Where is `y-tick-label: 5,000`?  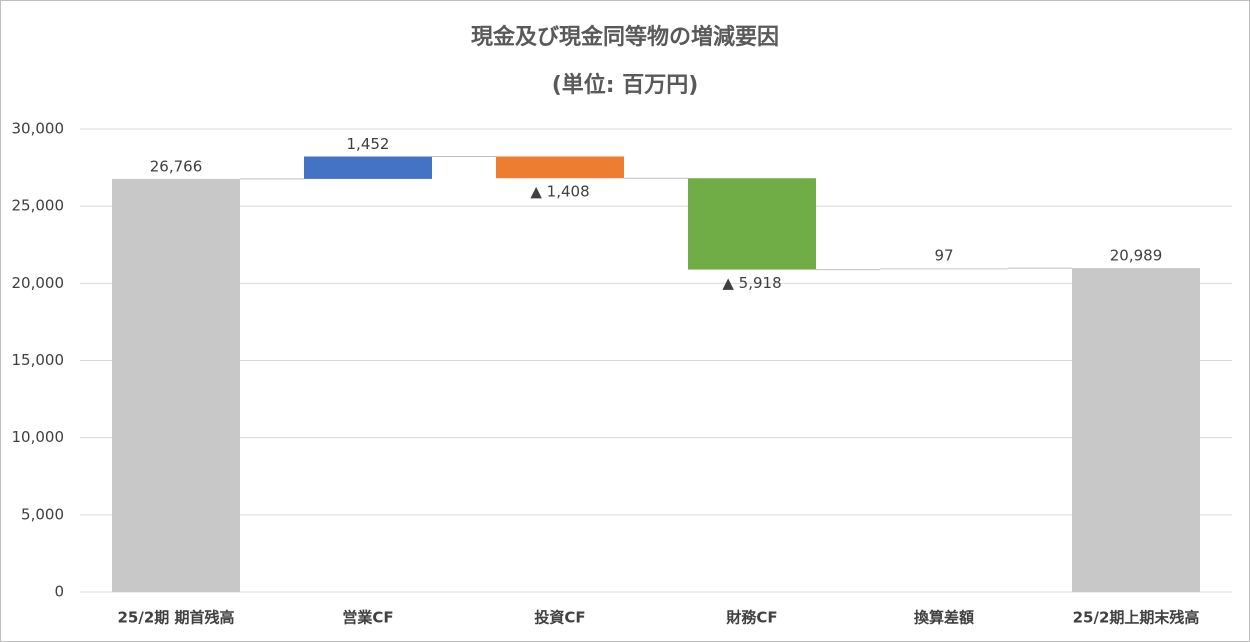
y-tick-label: 5,000 is located at coordinates (42, 514).